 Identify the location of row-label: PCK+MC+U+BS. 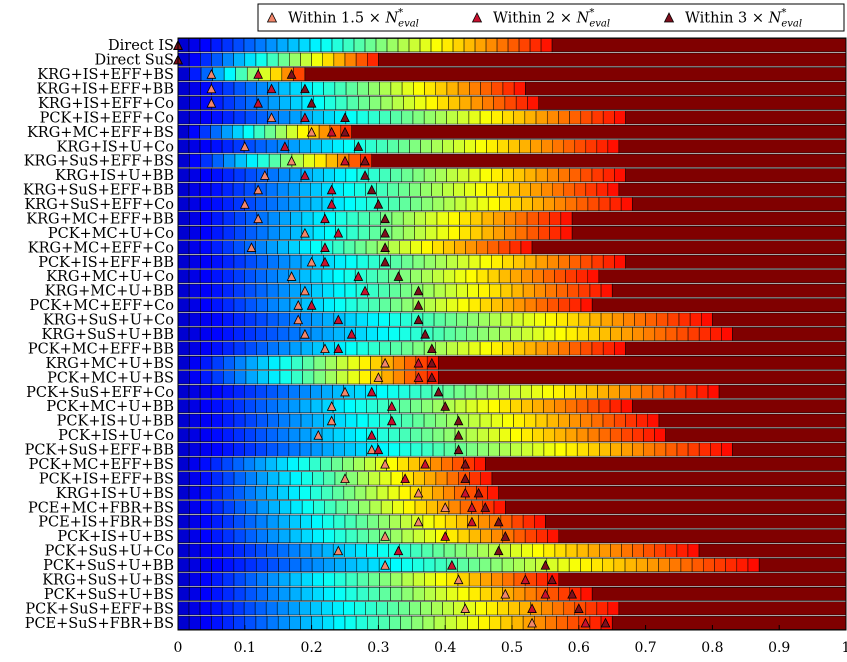
(110, 378).